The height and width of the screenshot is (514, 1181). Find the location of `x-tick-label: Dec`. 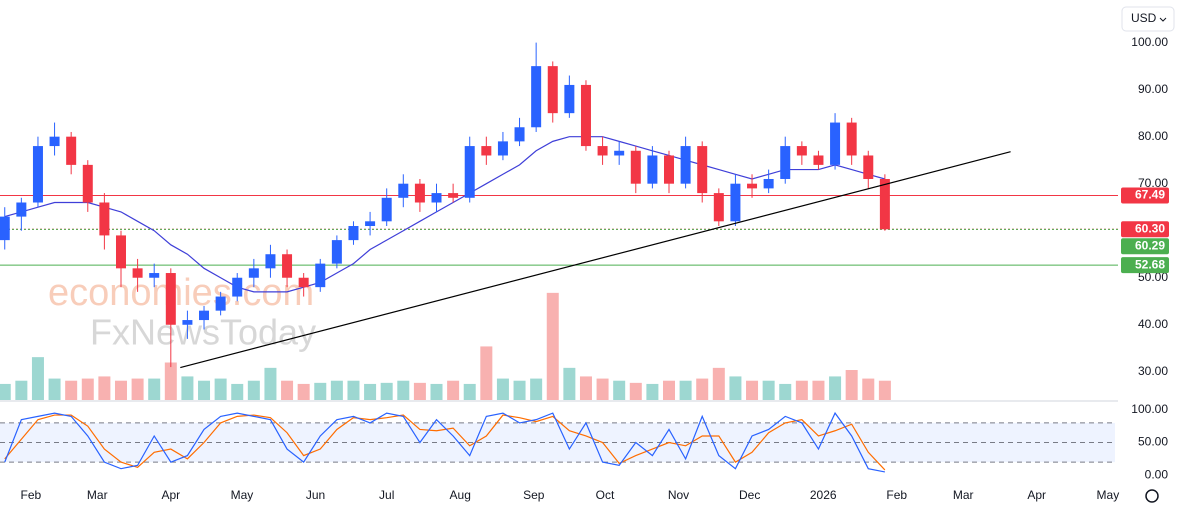

x-tick-label: Dec is located at coordinates (749, 495).